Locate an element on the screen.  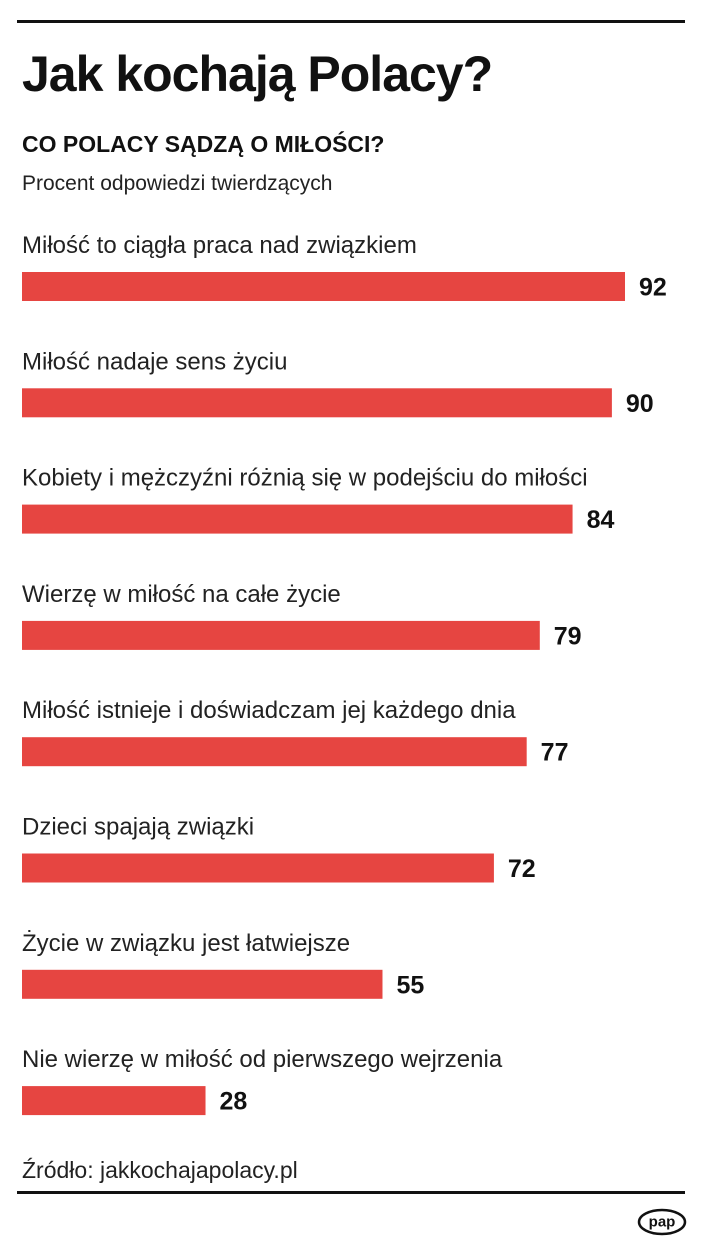
value-label: 72 is located at coordinates (522, 869).